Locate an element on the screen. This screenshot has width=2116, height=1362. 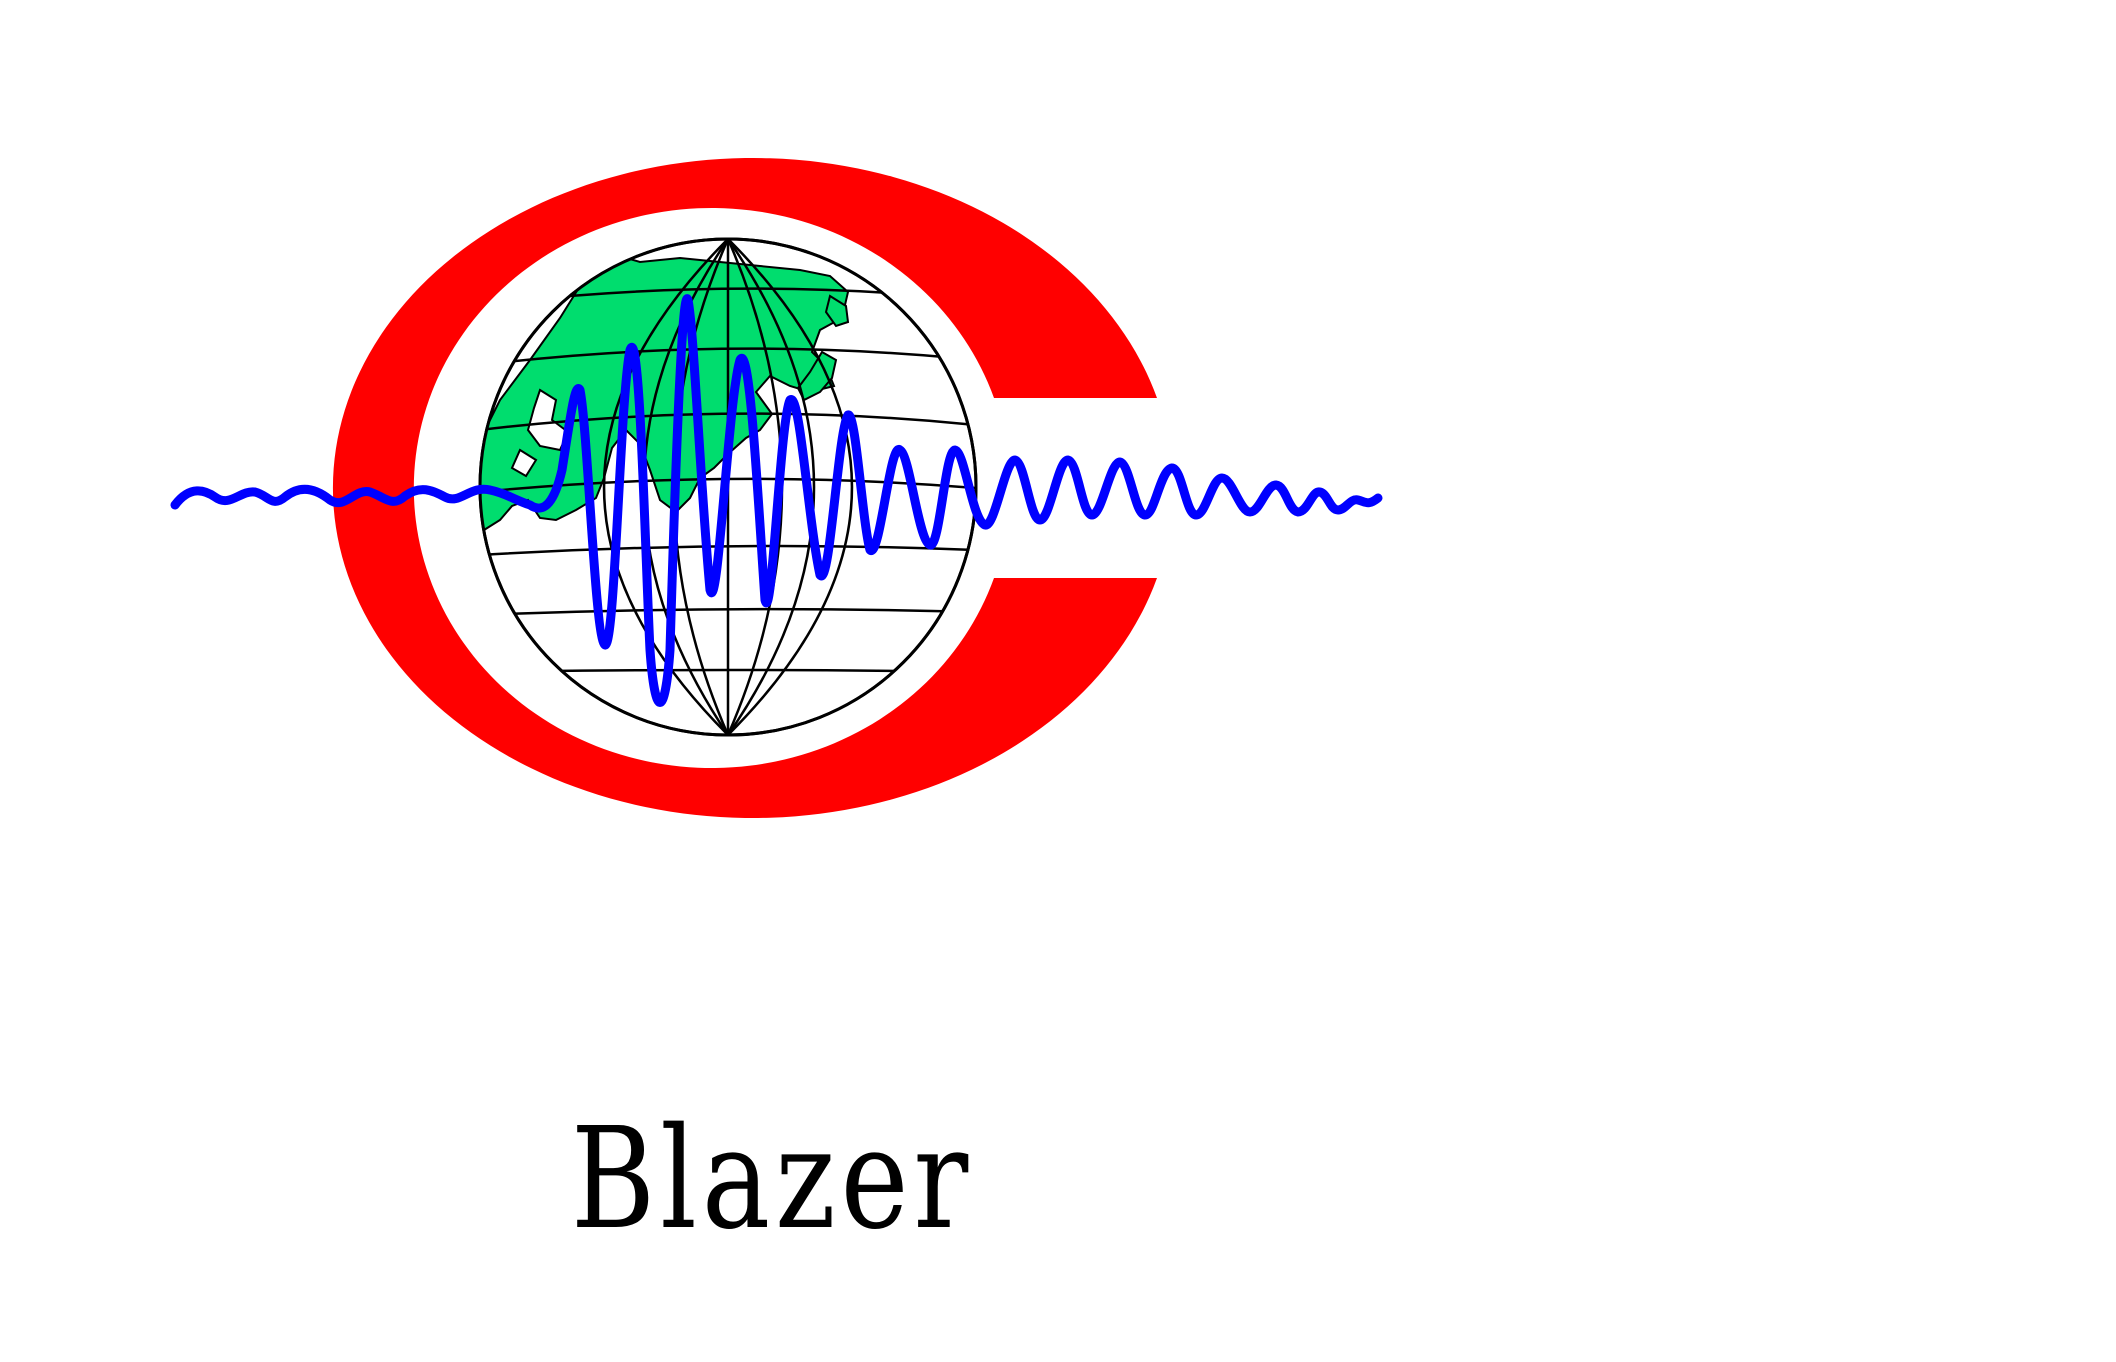
brand-name: Blazer is located at coordinates (772, 1179).